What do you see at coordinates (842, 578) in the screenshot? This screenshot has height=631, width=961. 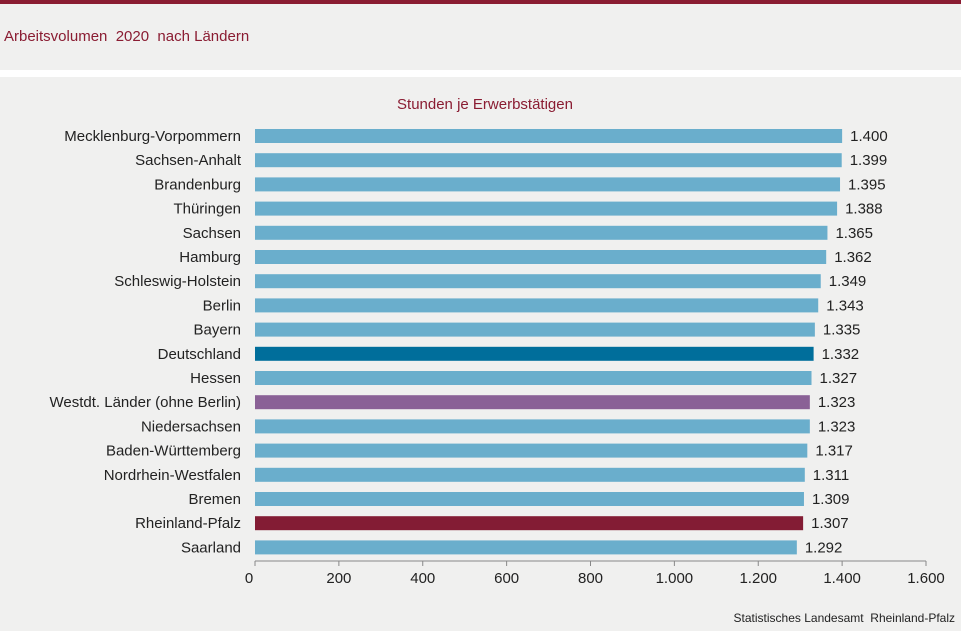 I see `x-tick-label: 1.400` at bounding box center [842, 578].